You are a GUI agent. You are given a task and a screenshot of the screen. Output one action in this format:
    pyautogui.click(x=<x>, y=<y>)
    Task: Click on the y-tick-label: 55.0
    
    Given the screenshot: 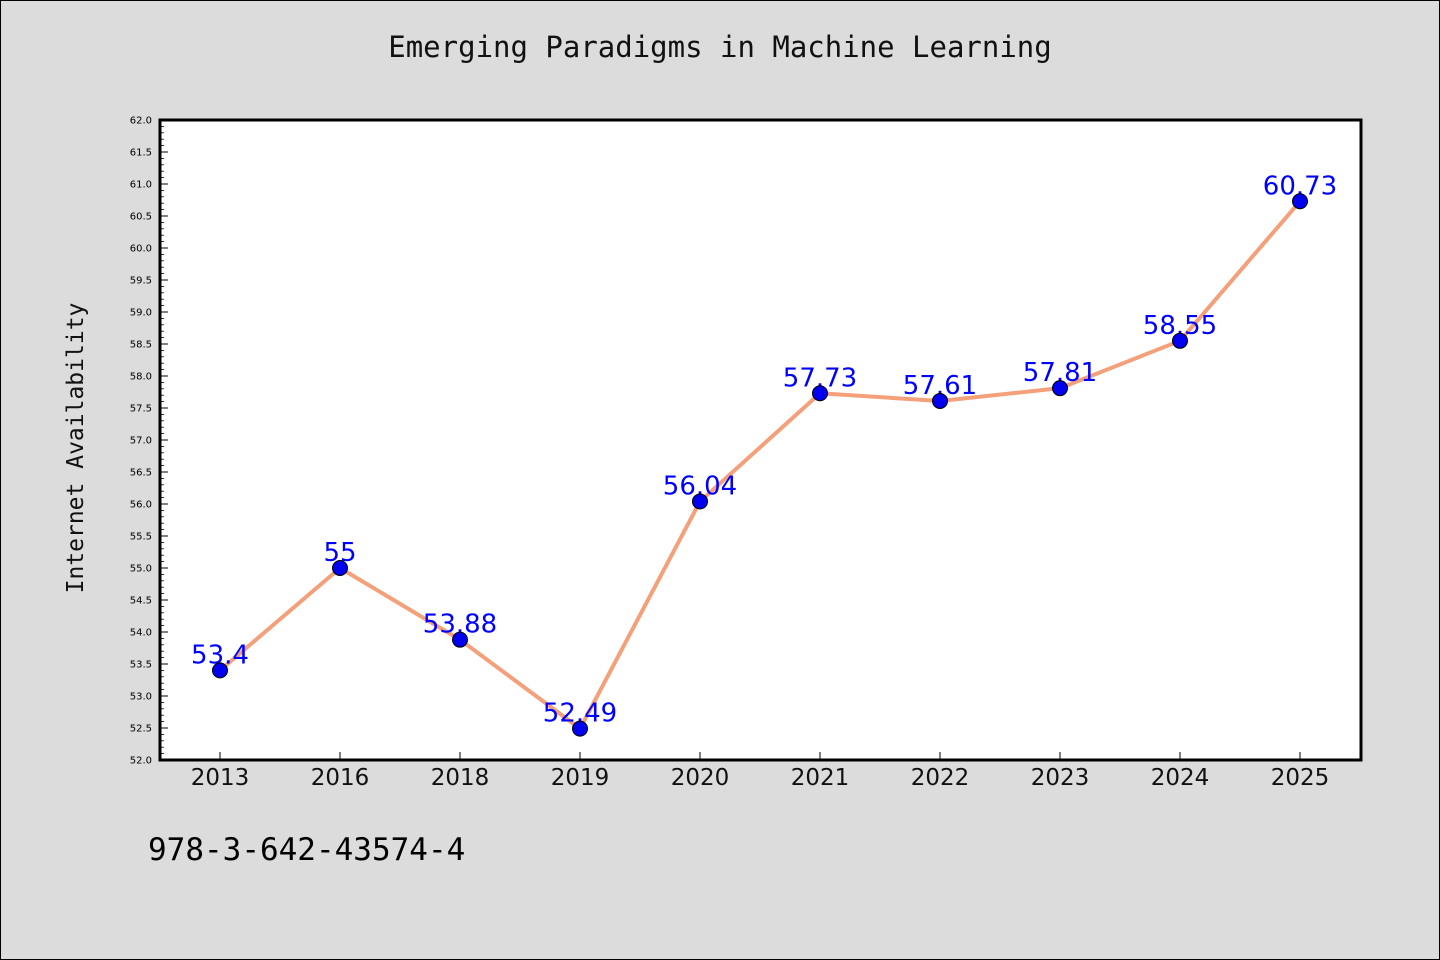 What is the action you would take?
    pyautogui.click(x=141, y=569)
    